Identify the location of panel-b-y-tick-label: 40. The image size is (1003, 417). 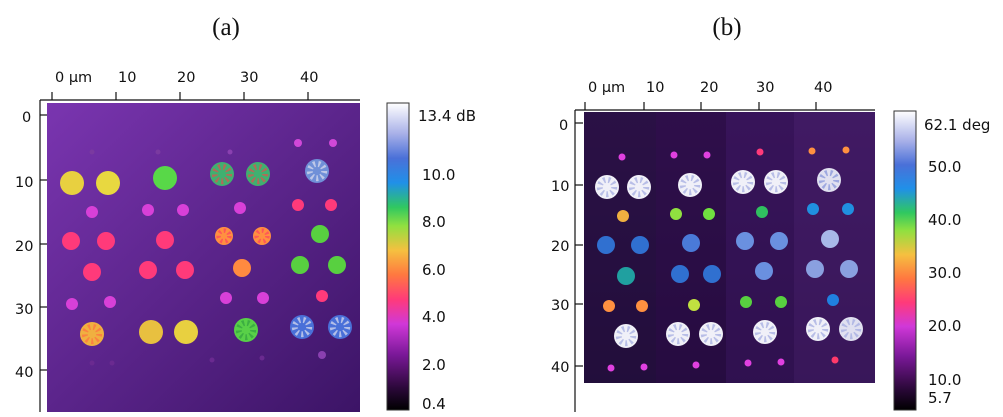
(560, 368).